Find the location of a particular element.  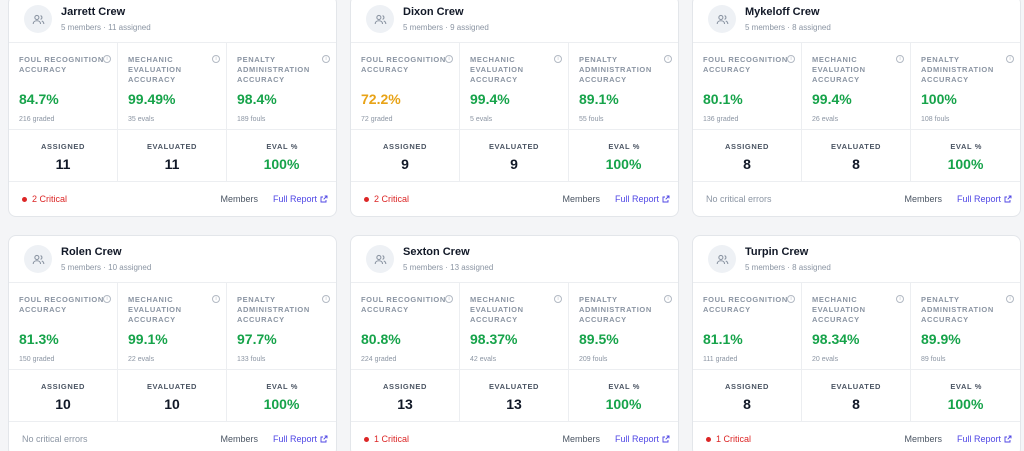

evaluated-stat: EVALUATED 13 is located at coordinates (514, 395).